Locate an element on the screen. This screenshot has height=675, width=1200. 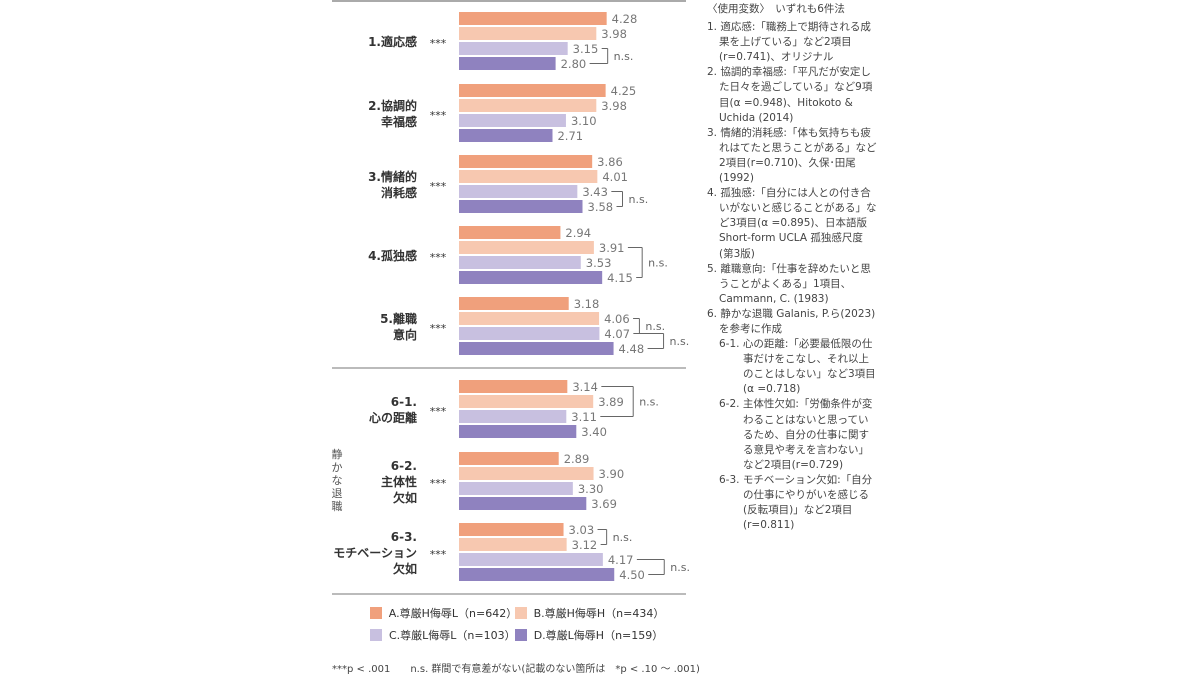
category-label: 4.孤独感 is located at coordinates (392, 255).